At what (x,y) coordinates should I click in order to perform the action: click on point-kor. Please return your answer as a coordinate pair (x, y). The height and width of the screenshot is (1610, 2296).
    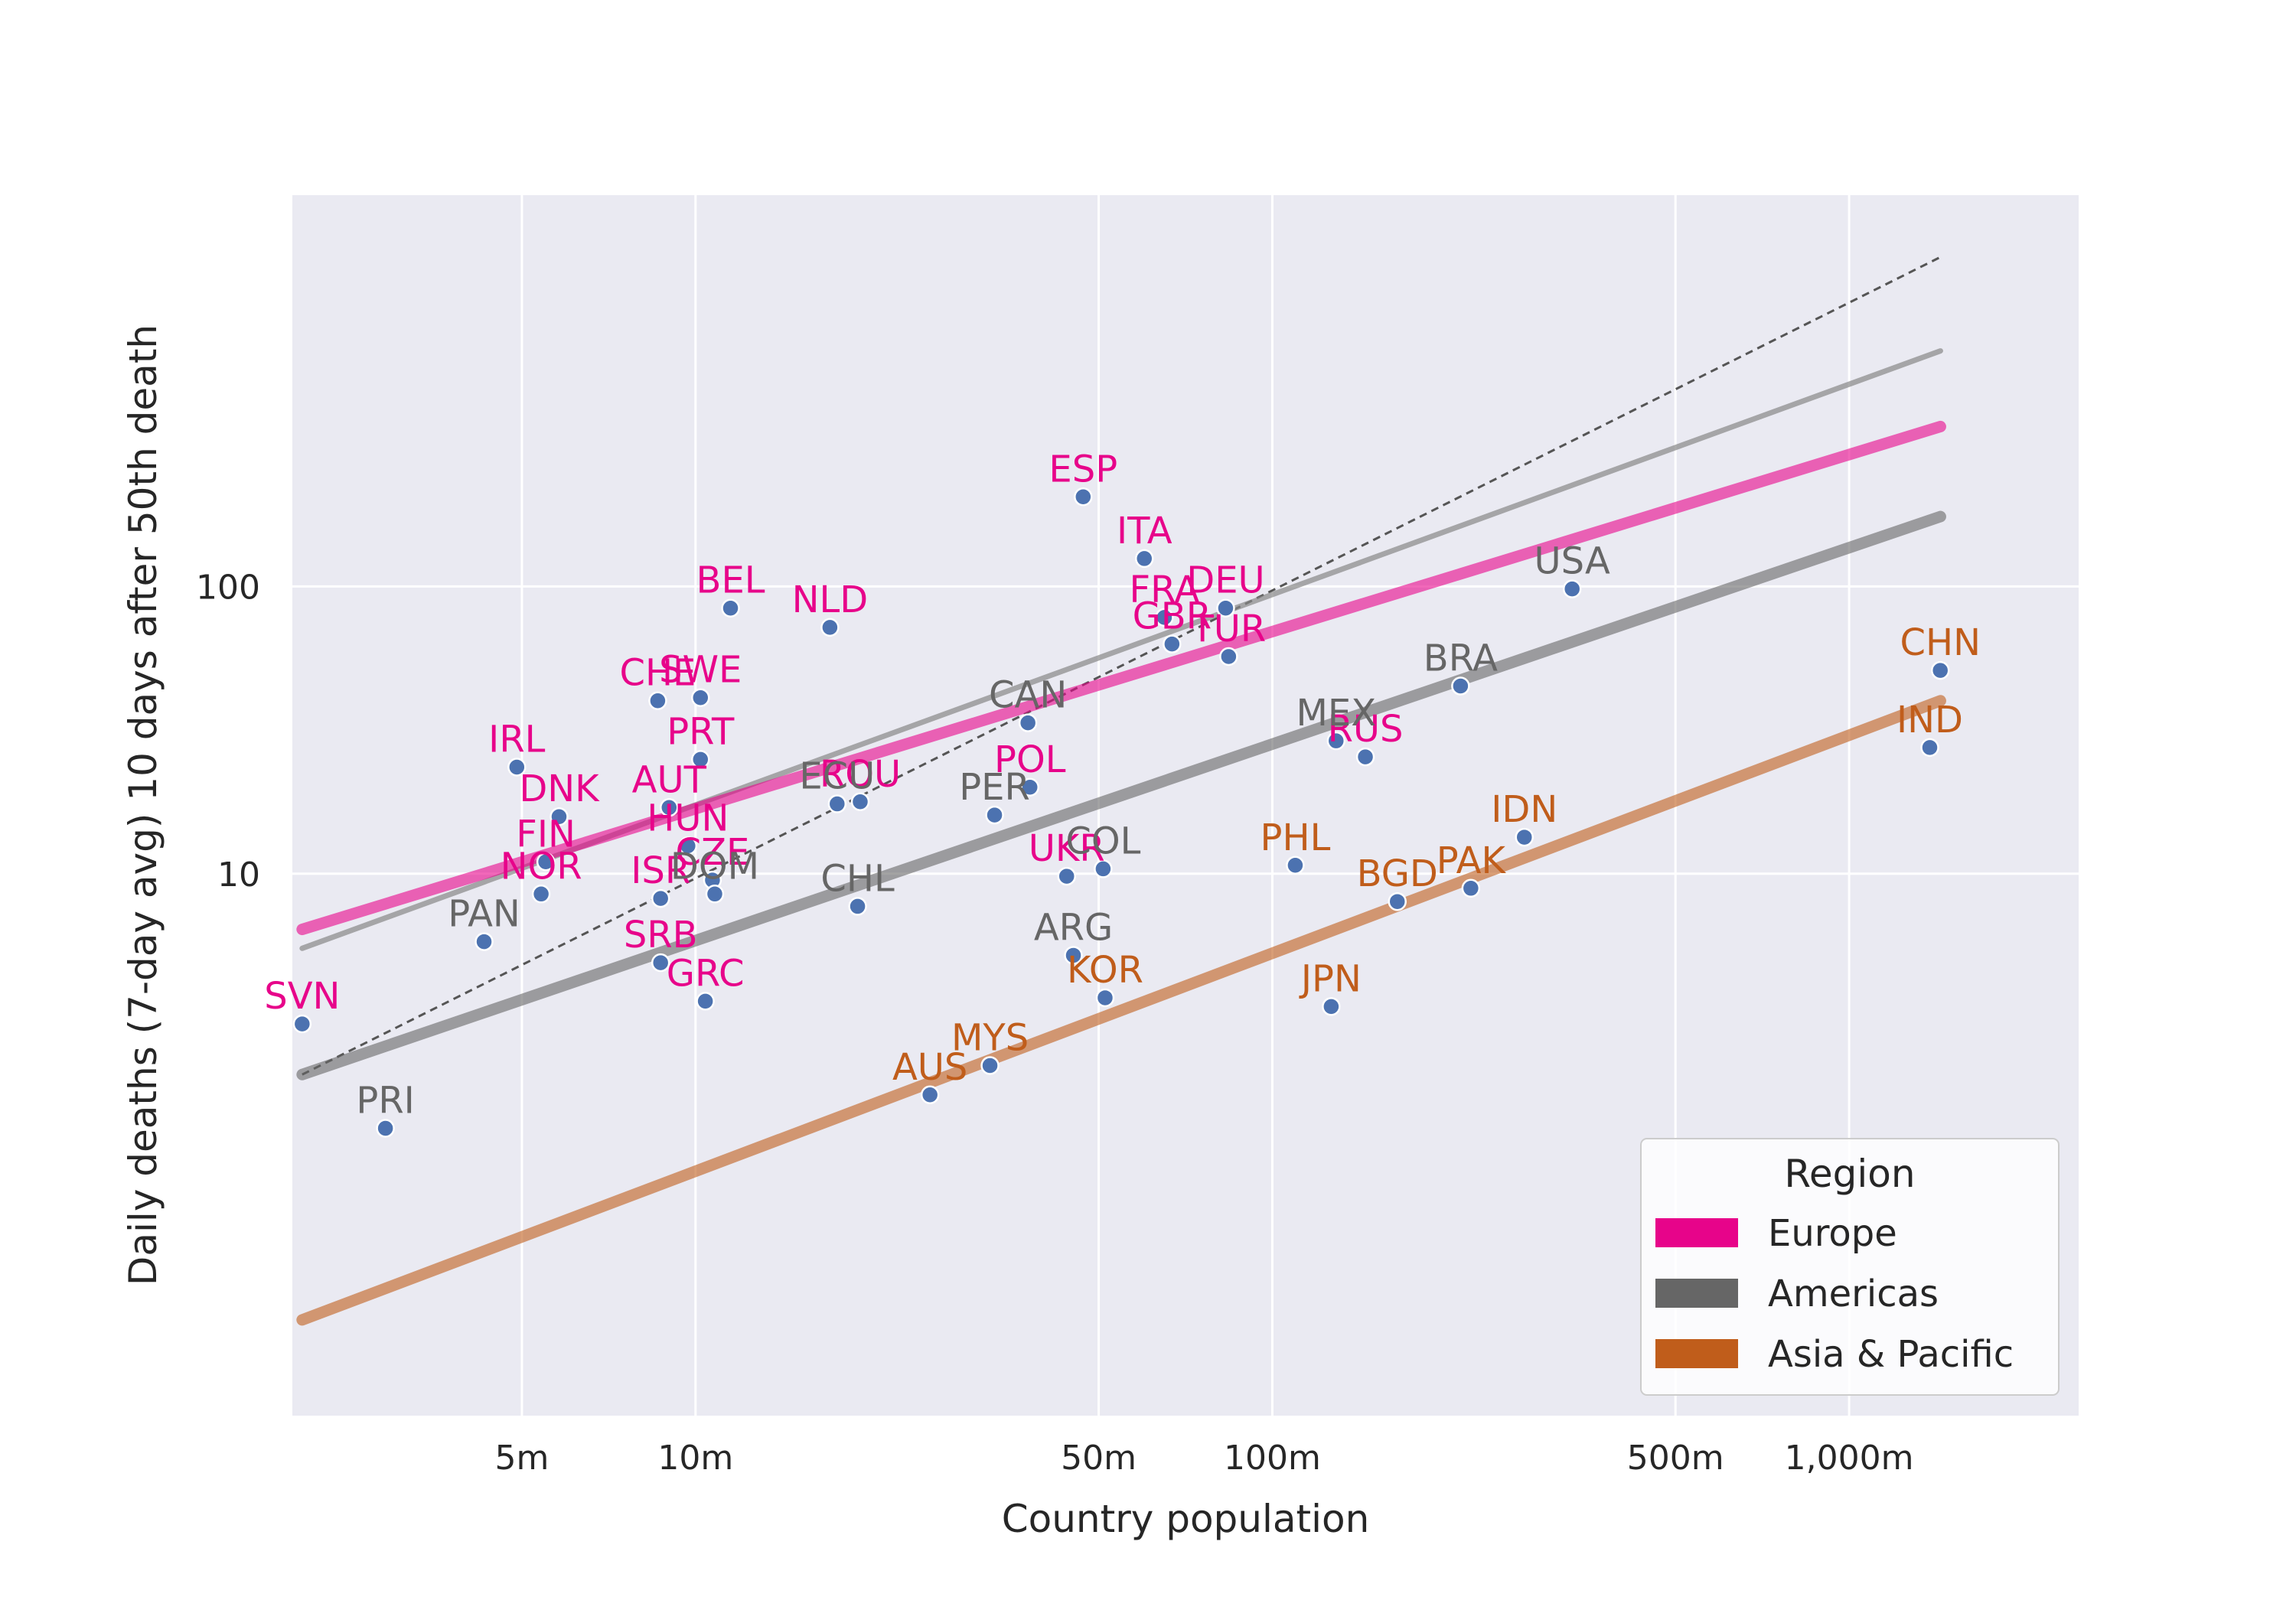
    Looking at the image, I should click on (1105, 998).